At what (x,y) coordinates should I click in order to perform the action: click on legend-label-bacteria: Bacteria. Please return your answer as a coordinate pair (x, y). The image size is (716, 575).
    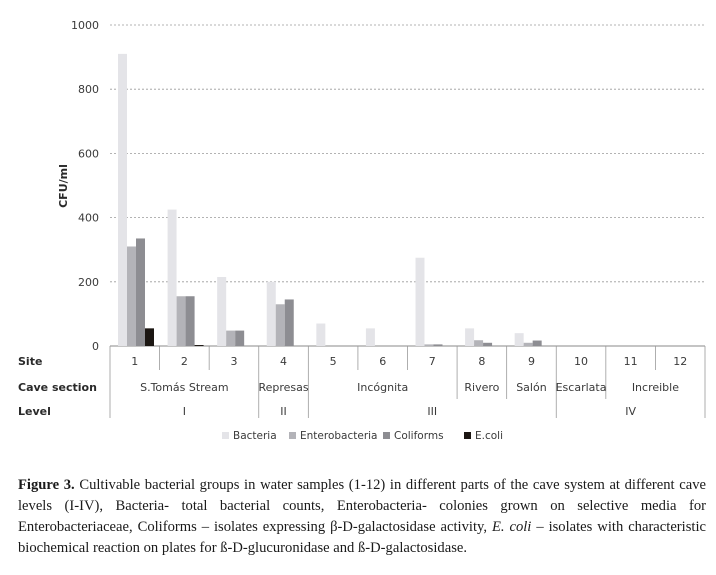
    Looking at the image, I should click on (255, 436).